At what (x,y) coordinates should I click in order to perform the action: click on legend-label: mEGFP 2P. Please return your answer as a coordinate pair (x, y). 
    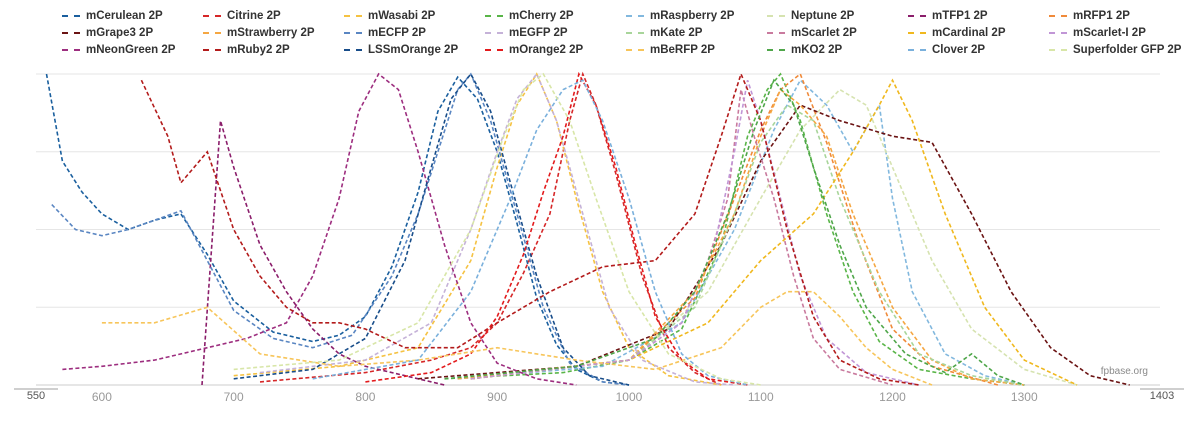
    Looking at the image, I should click on (538, 33).